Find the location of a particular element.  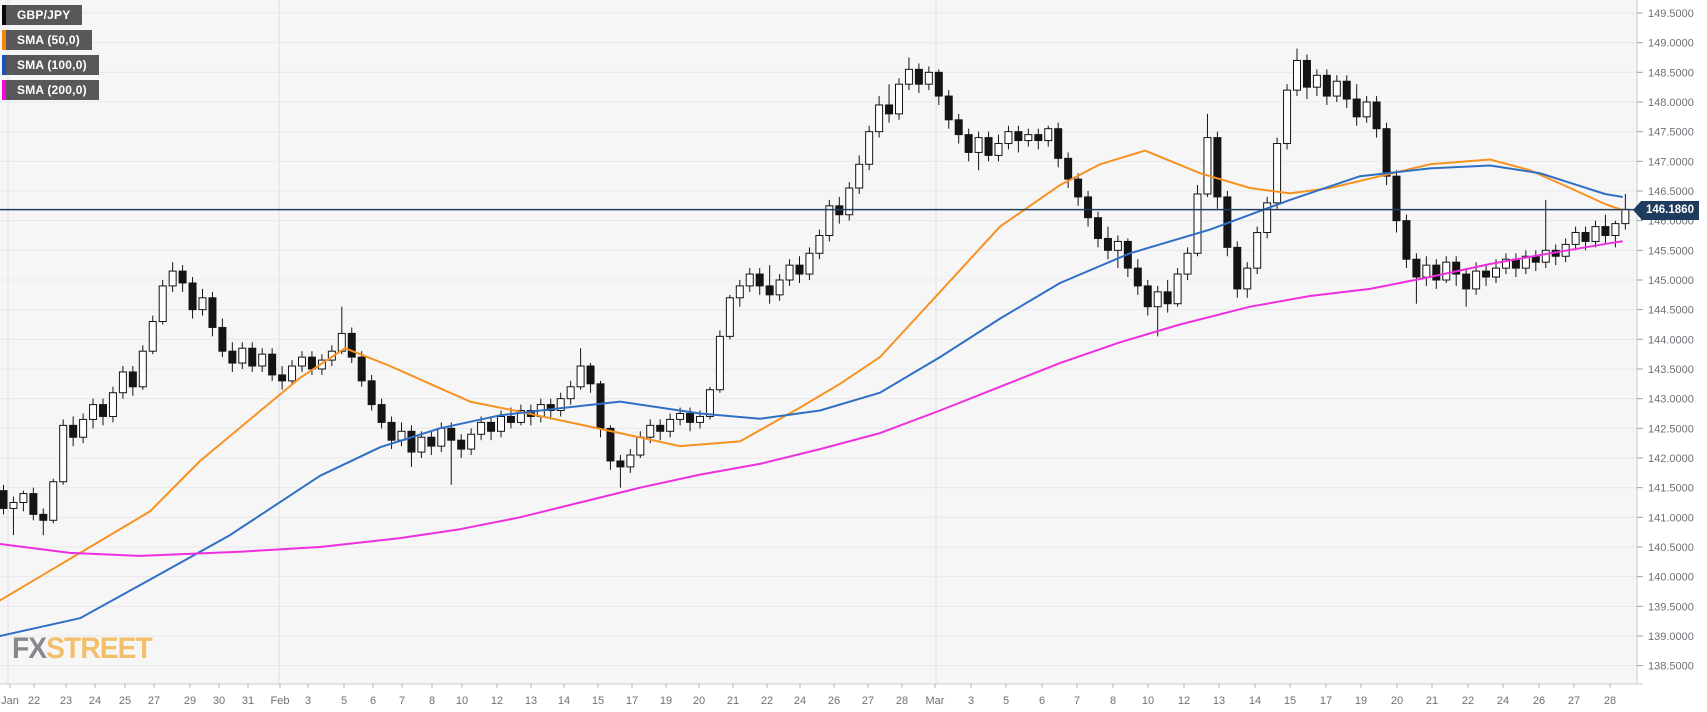

legend-item-symbol: GBP/JPY is located at coordinates (42, 15).